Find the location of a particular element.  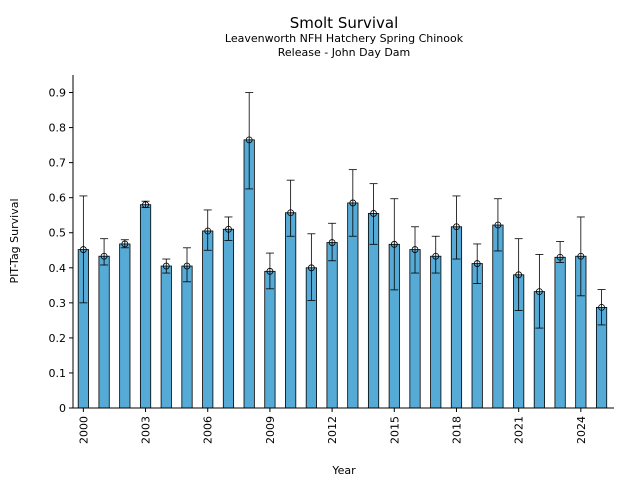

bar-2009 is located at coordinates (270, 339).